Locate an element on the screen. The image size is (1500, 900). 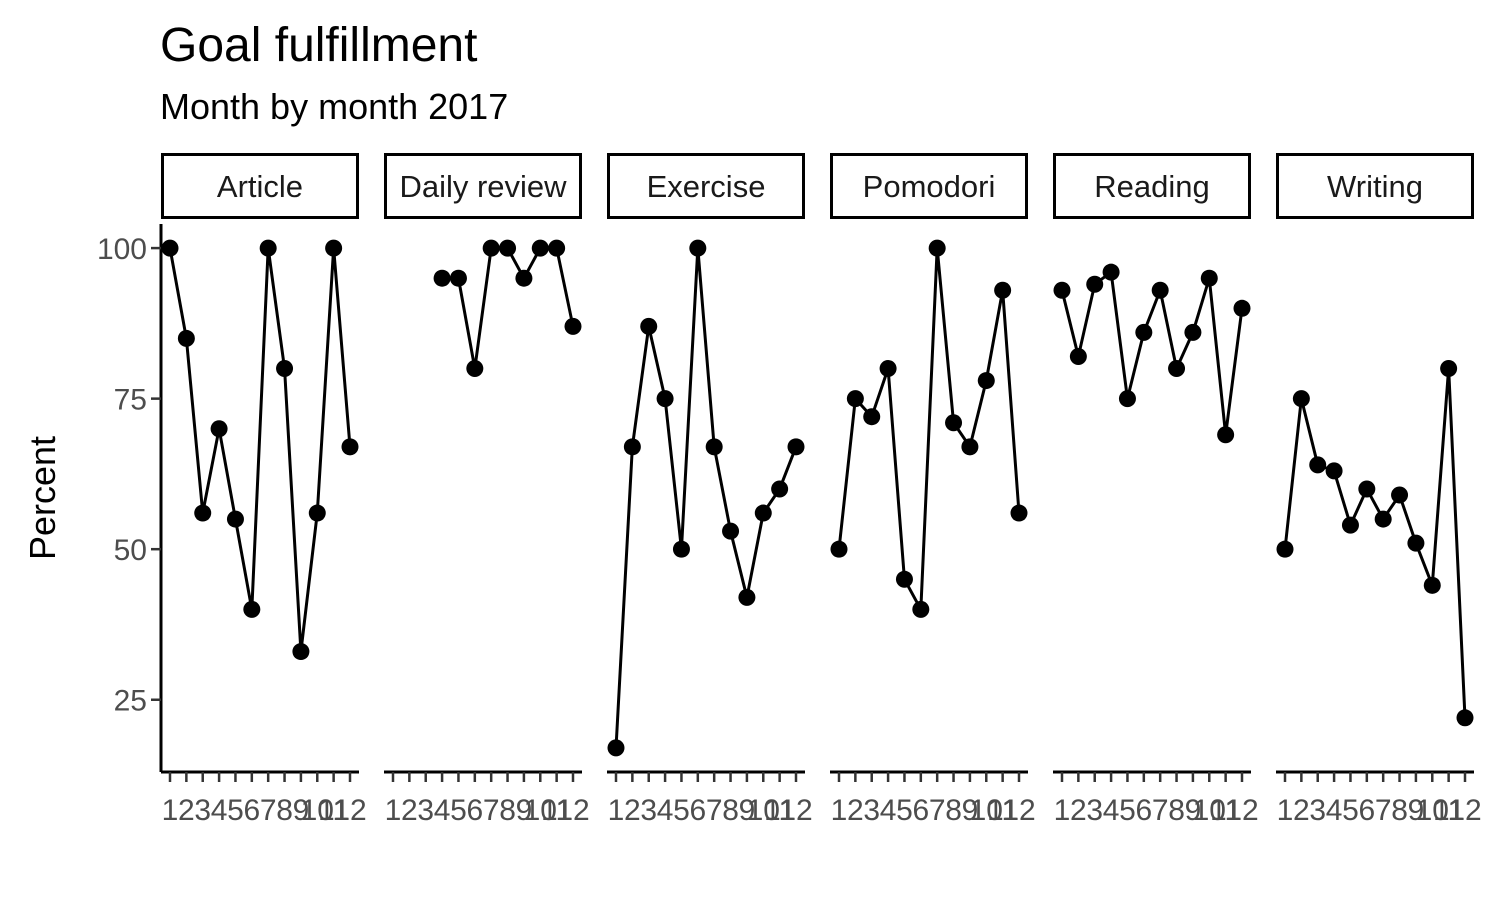
y-axis: 25 50 75 100 is located at coordinates (130, 498).